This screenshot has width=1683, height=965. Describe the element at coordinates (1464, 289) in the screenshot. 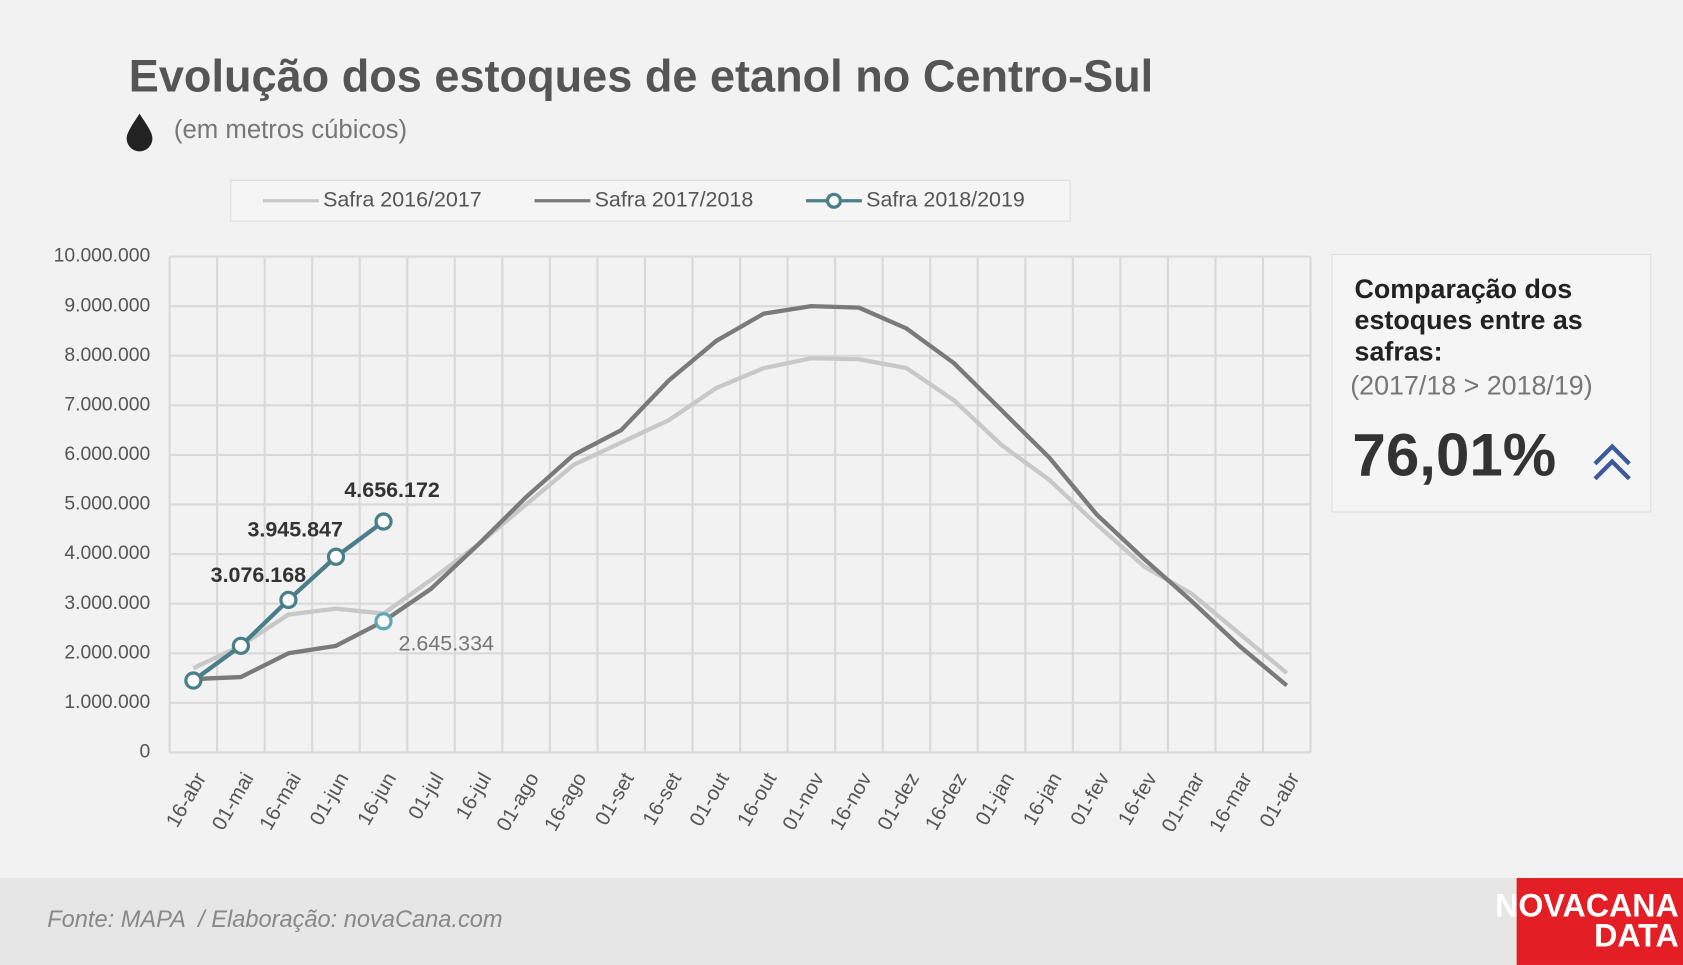

I see `panel-title: Comparação dos` at that location.